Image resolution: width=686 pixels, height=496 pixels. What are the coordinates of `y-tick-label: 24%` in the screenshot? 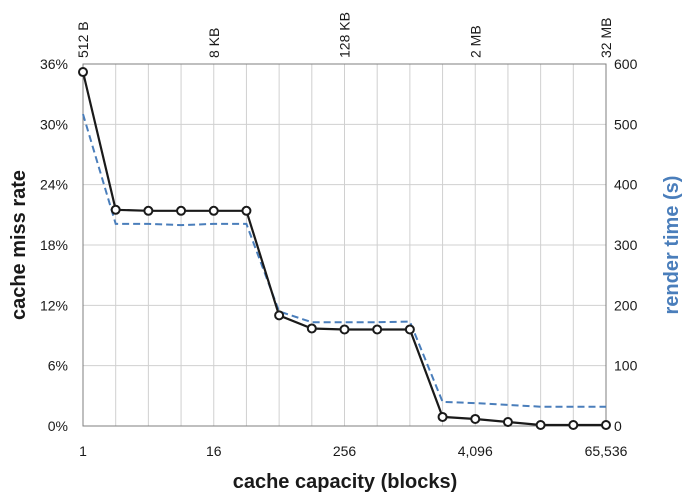 It's located at (54, 185).